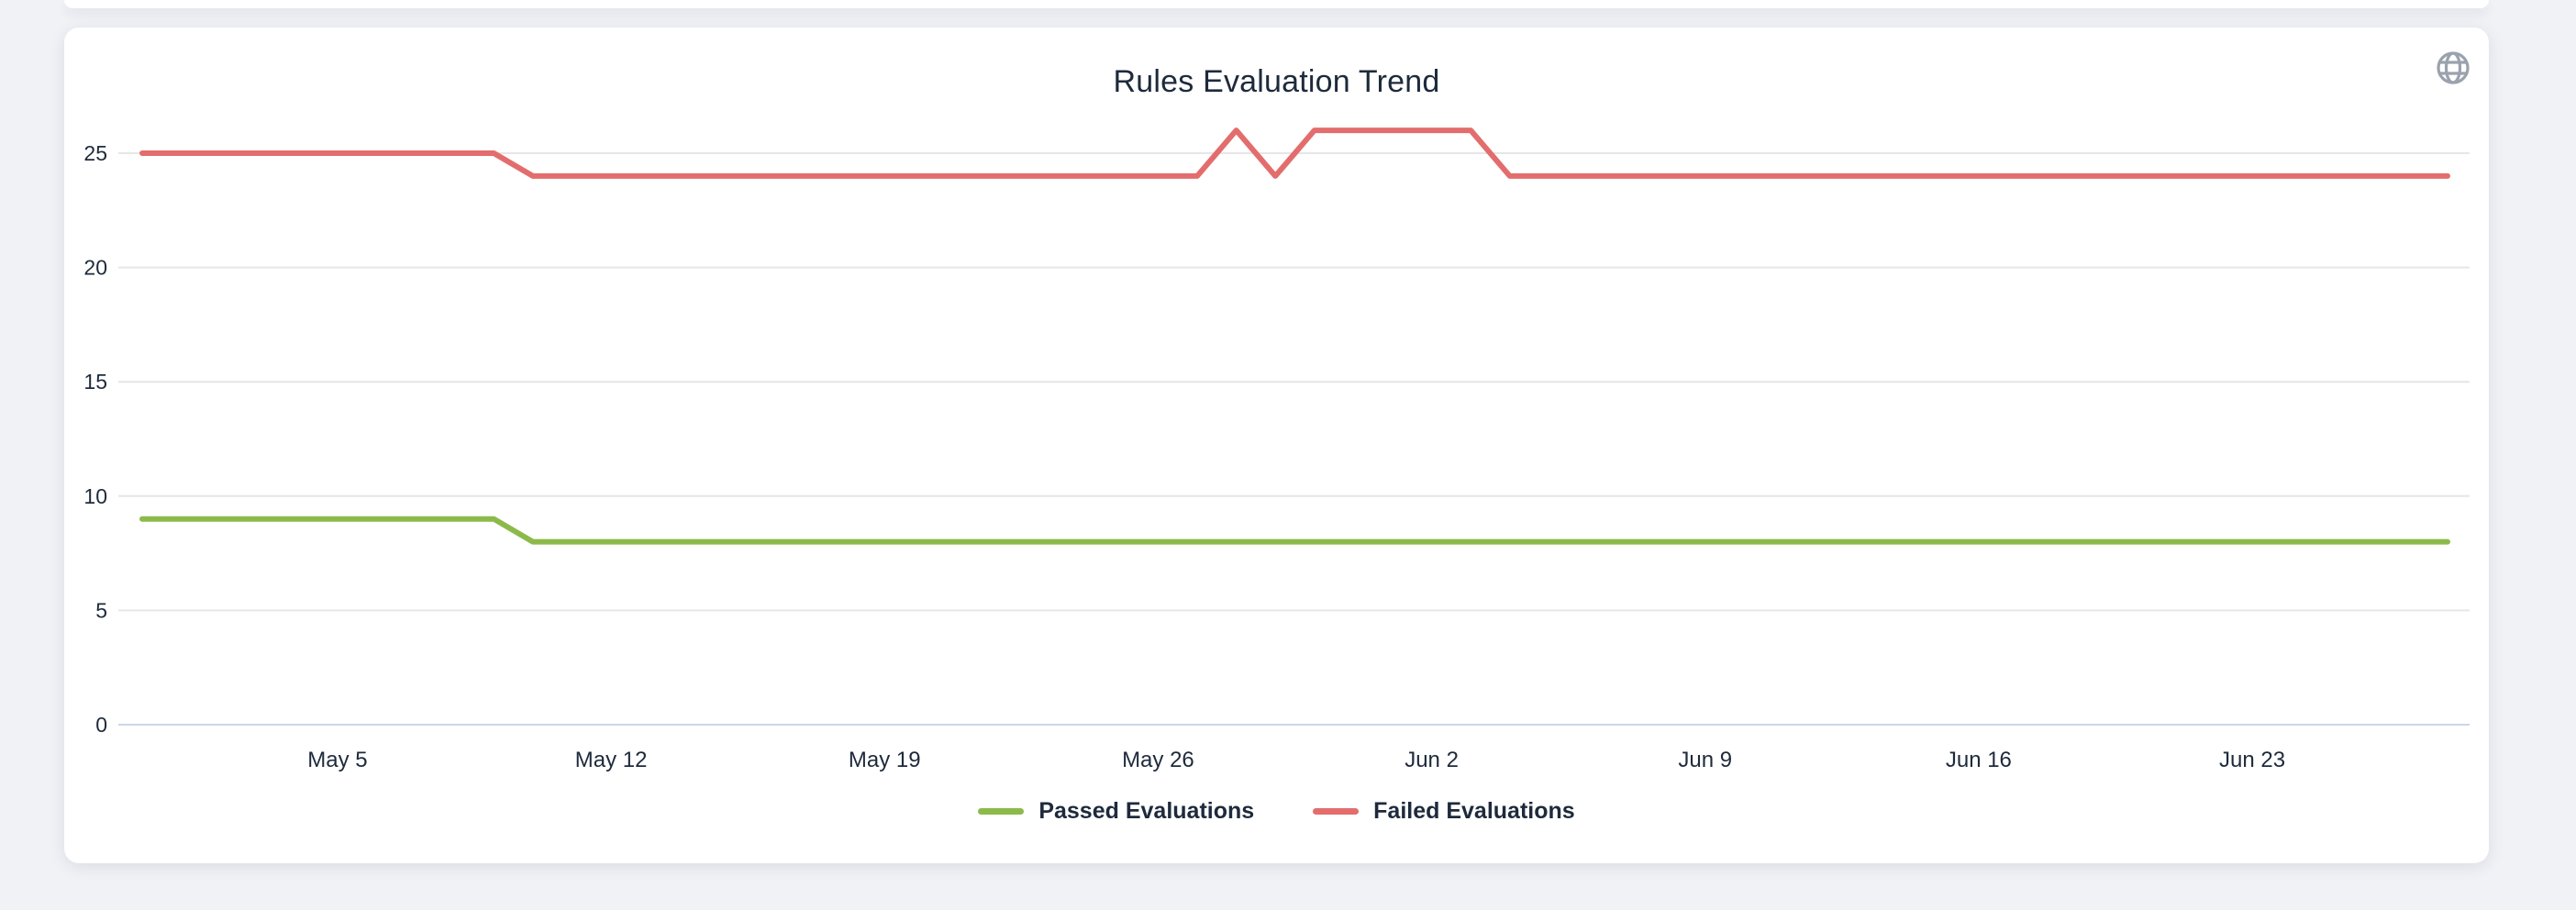 The width and height of the screenshot is (2576, 910). I want to click on y-tick-label: 20, so click(95, 268).